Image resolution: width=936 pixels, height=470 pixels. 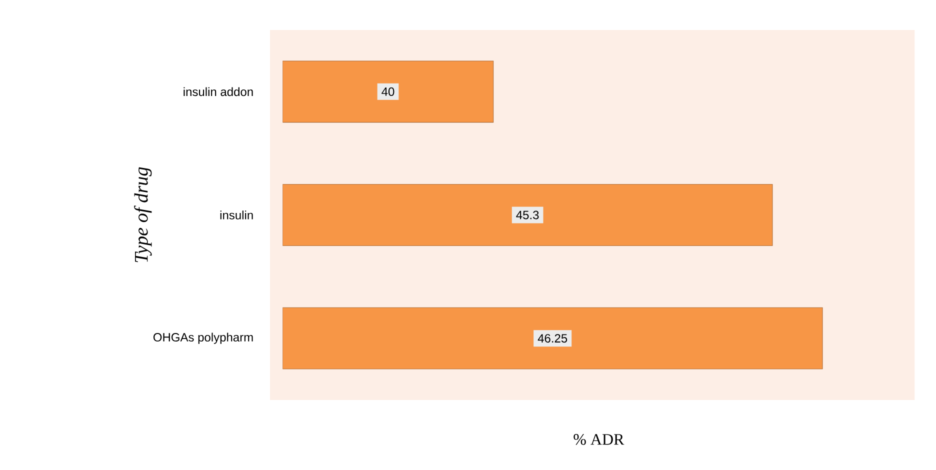 I want to click on y-tick-label: insulin addon, so click(x=218, y=91).